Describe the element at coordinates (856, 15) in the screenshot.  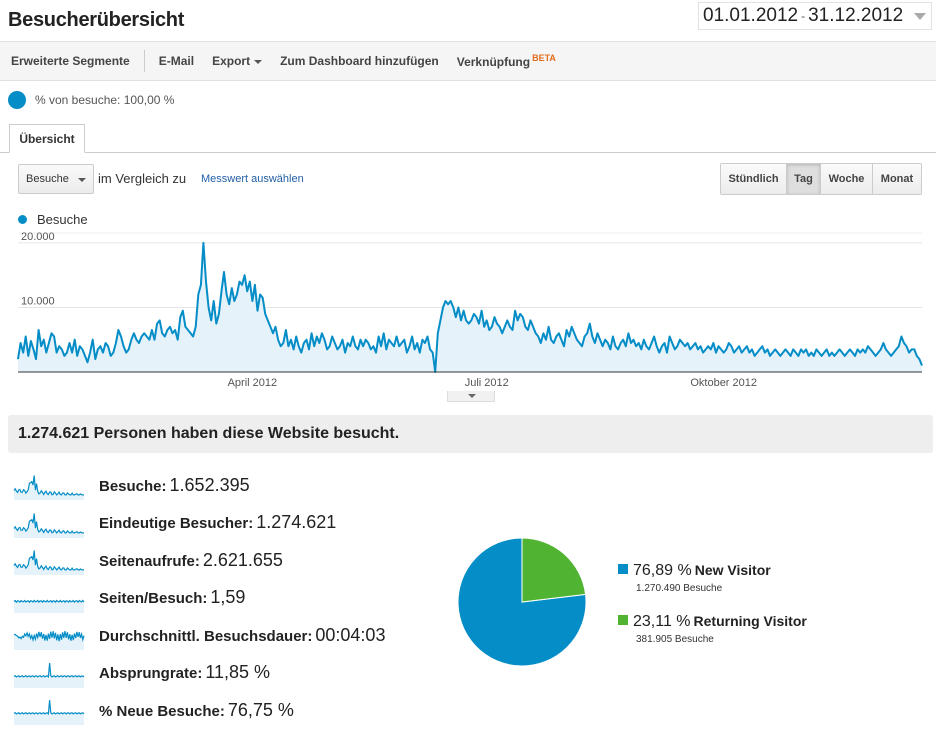
I see `date-end: 31.12.2012` at that location.